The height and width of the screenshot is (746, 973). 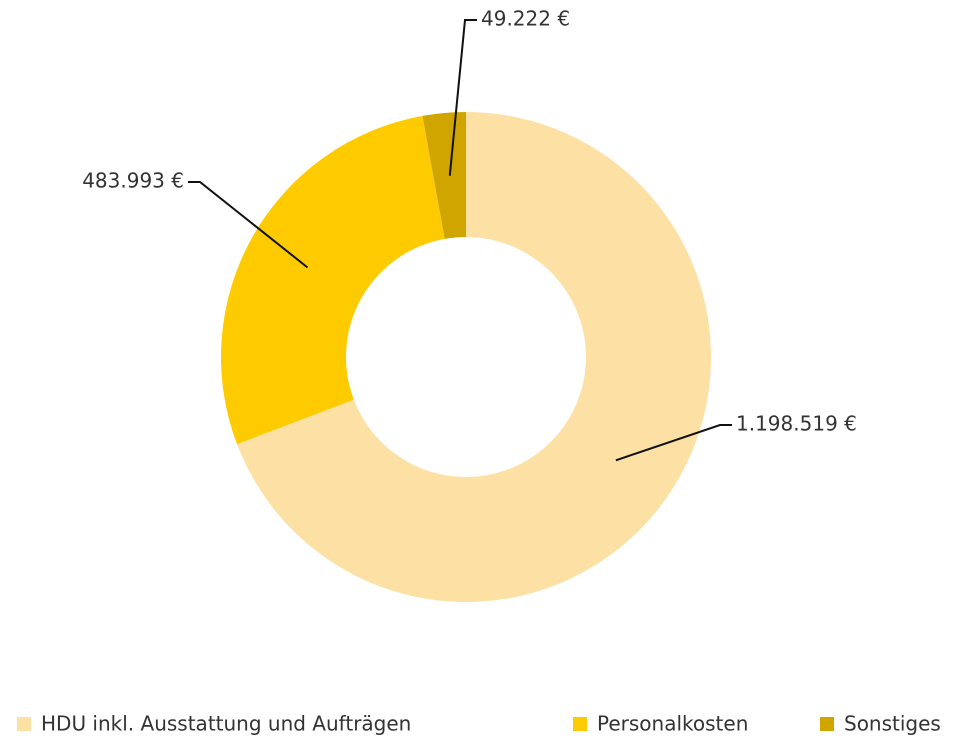 What do you see at coordinates (796, 424) in the screenshot?
I see `data-label: 1.198.519 €` at bounding box center [796, 424].